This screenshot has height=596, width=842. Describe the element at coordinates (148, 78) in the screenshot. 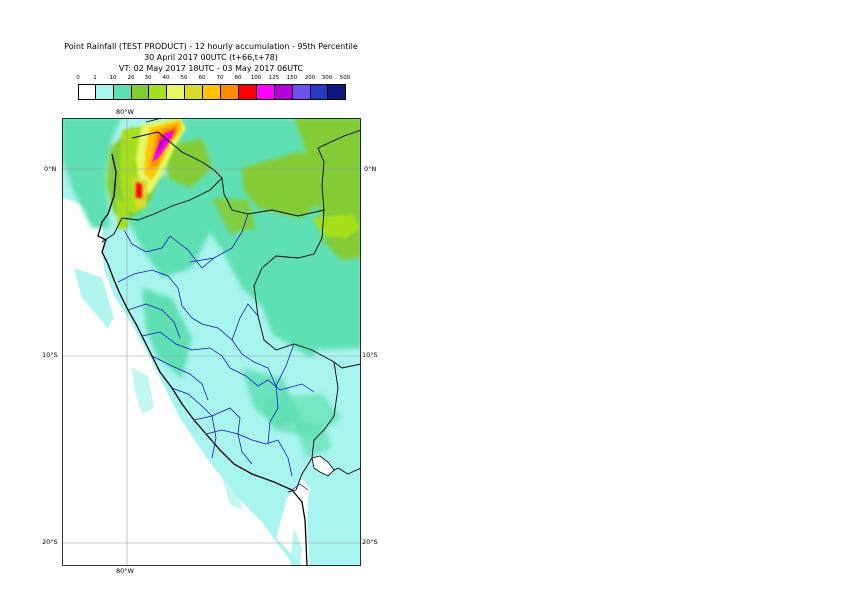

I see `legend-label: 30` at that location.